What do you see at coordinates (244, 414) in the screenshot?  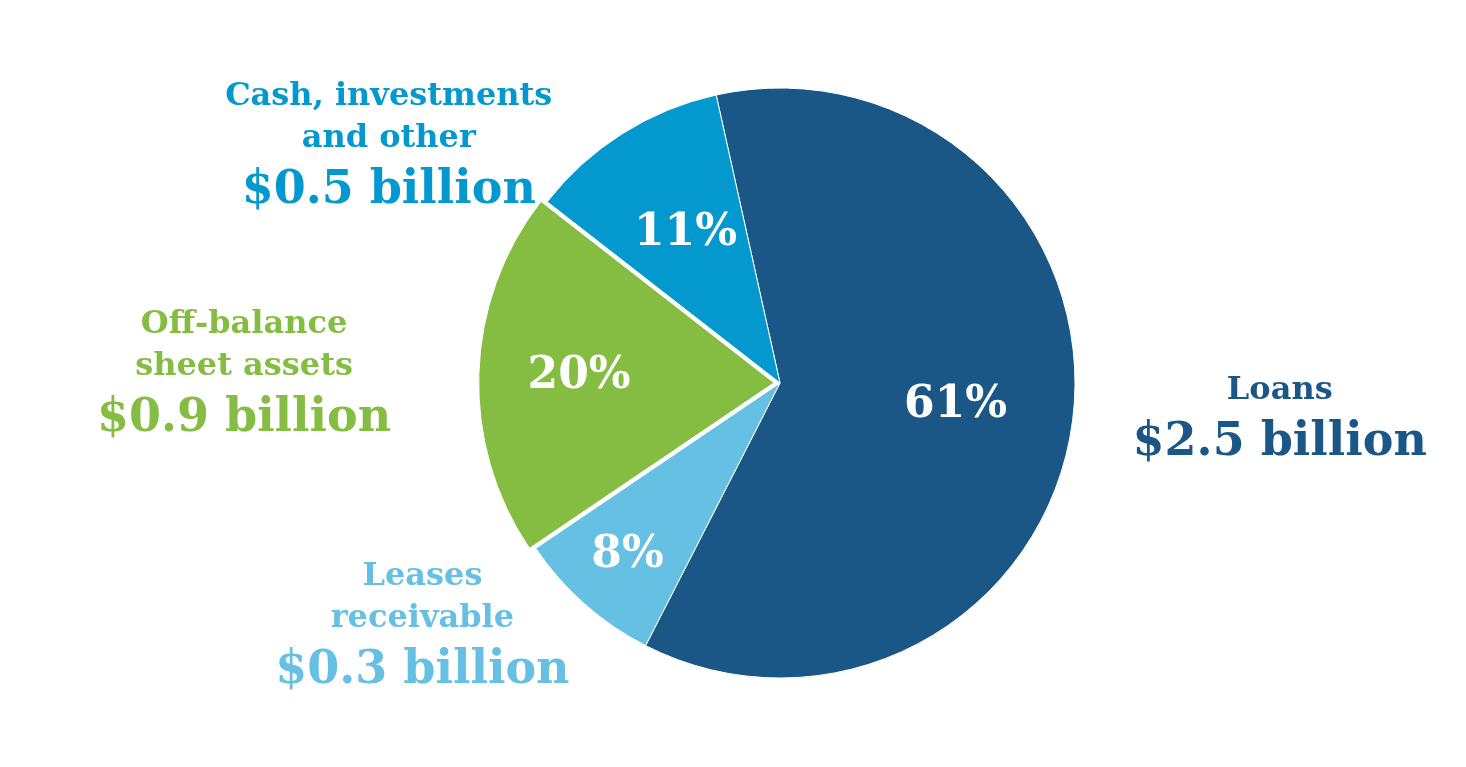 I see `text: $0.9 billion` at bounding box center [244, 414].